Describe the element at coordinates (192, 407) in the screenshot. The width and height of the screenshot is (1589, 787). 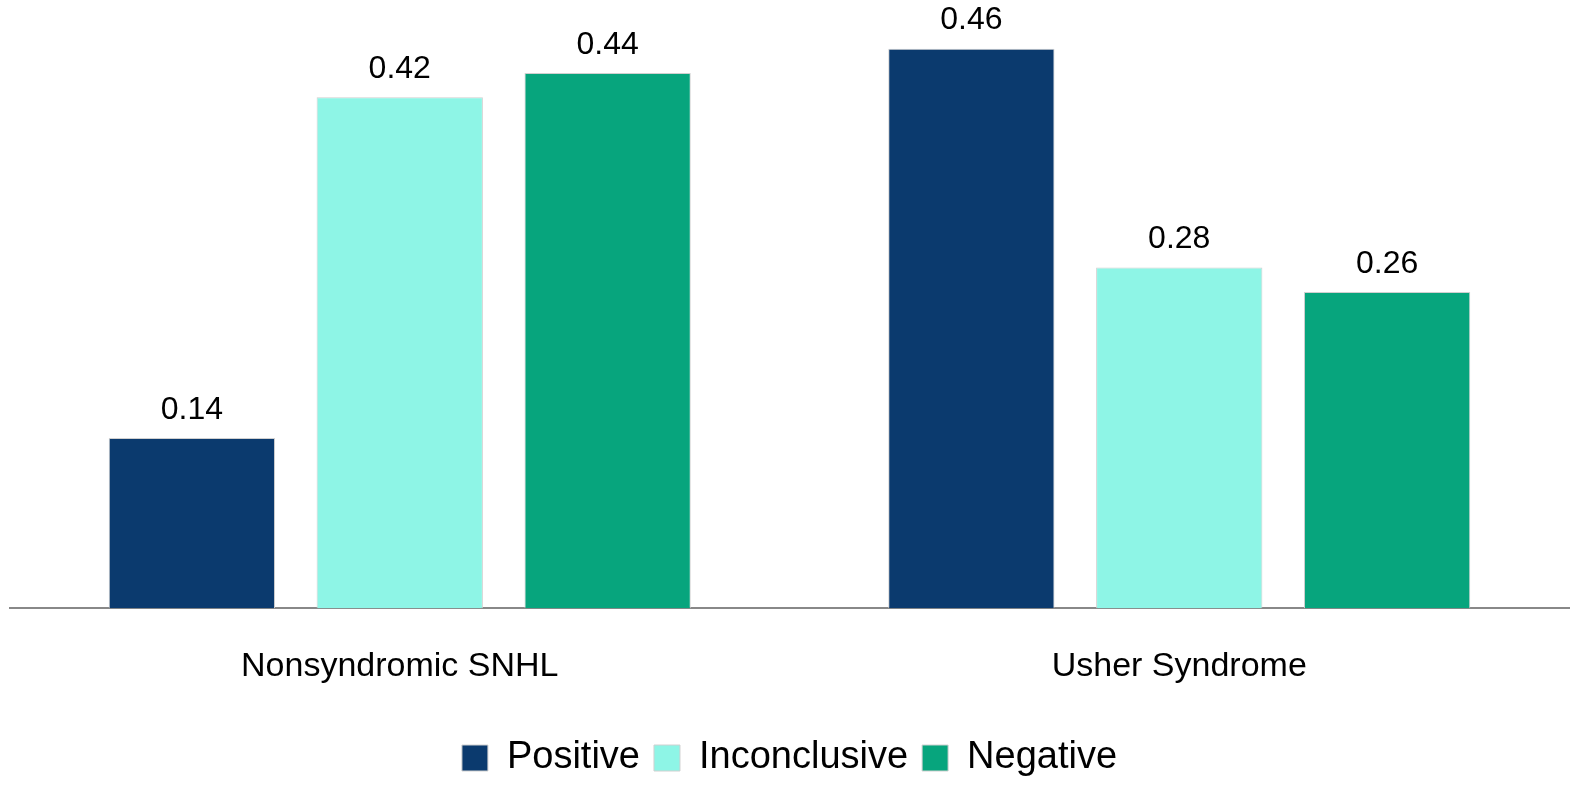
I see `data-label: 0.14` at that location.